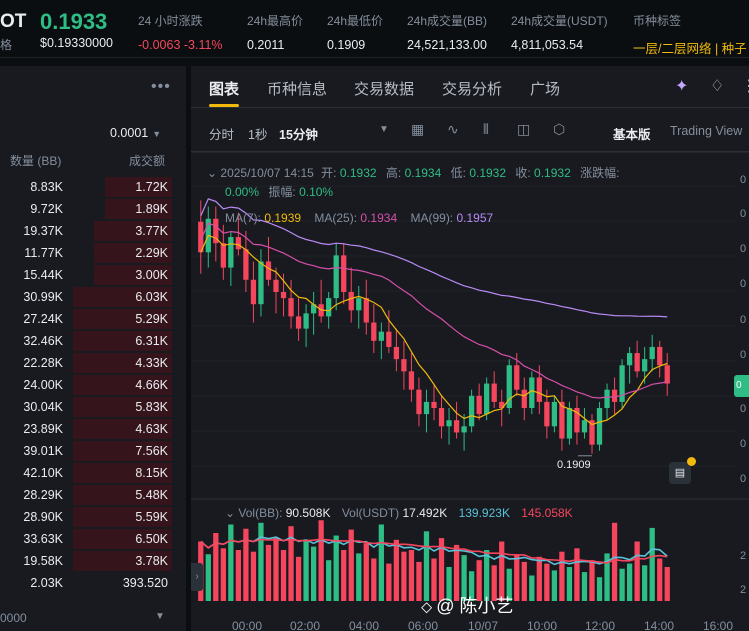 The image size is (749, 631). Describe the element at coordinates (43, 451) in the screenshot. I see `row-amount: 39.01K` at that location.